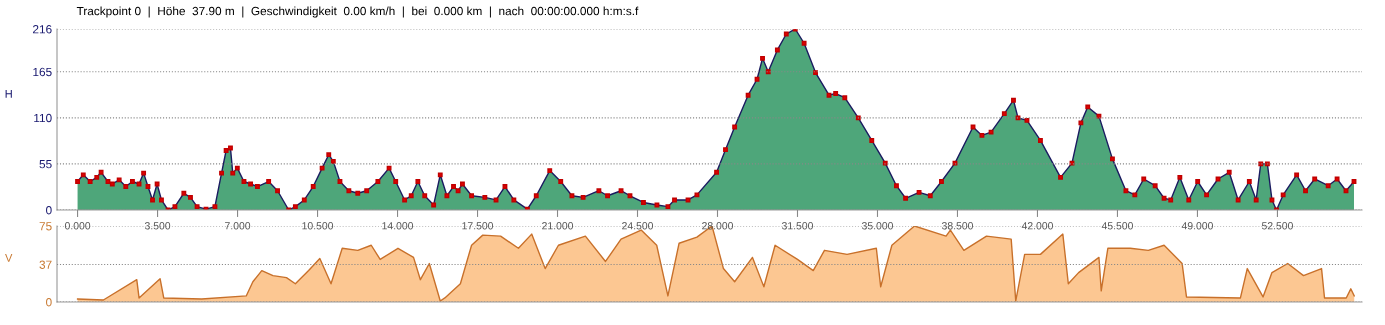  What do you see at coordinates (957, 226) in the screenshot?
I see `x-tick-label: 38.500` at bounding box center [957, 226].